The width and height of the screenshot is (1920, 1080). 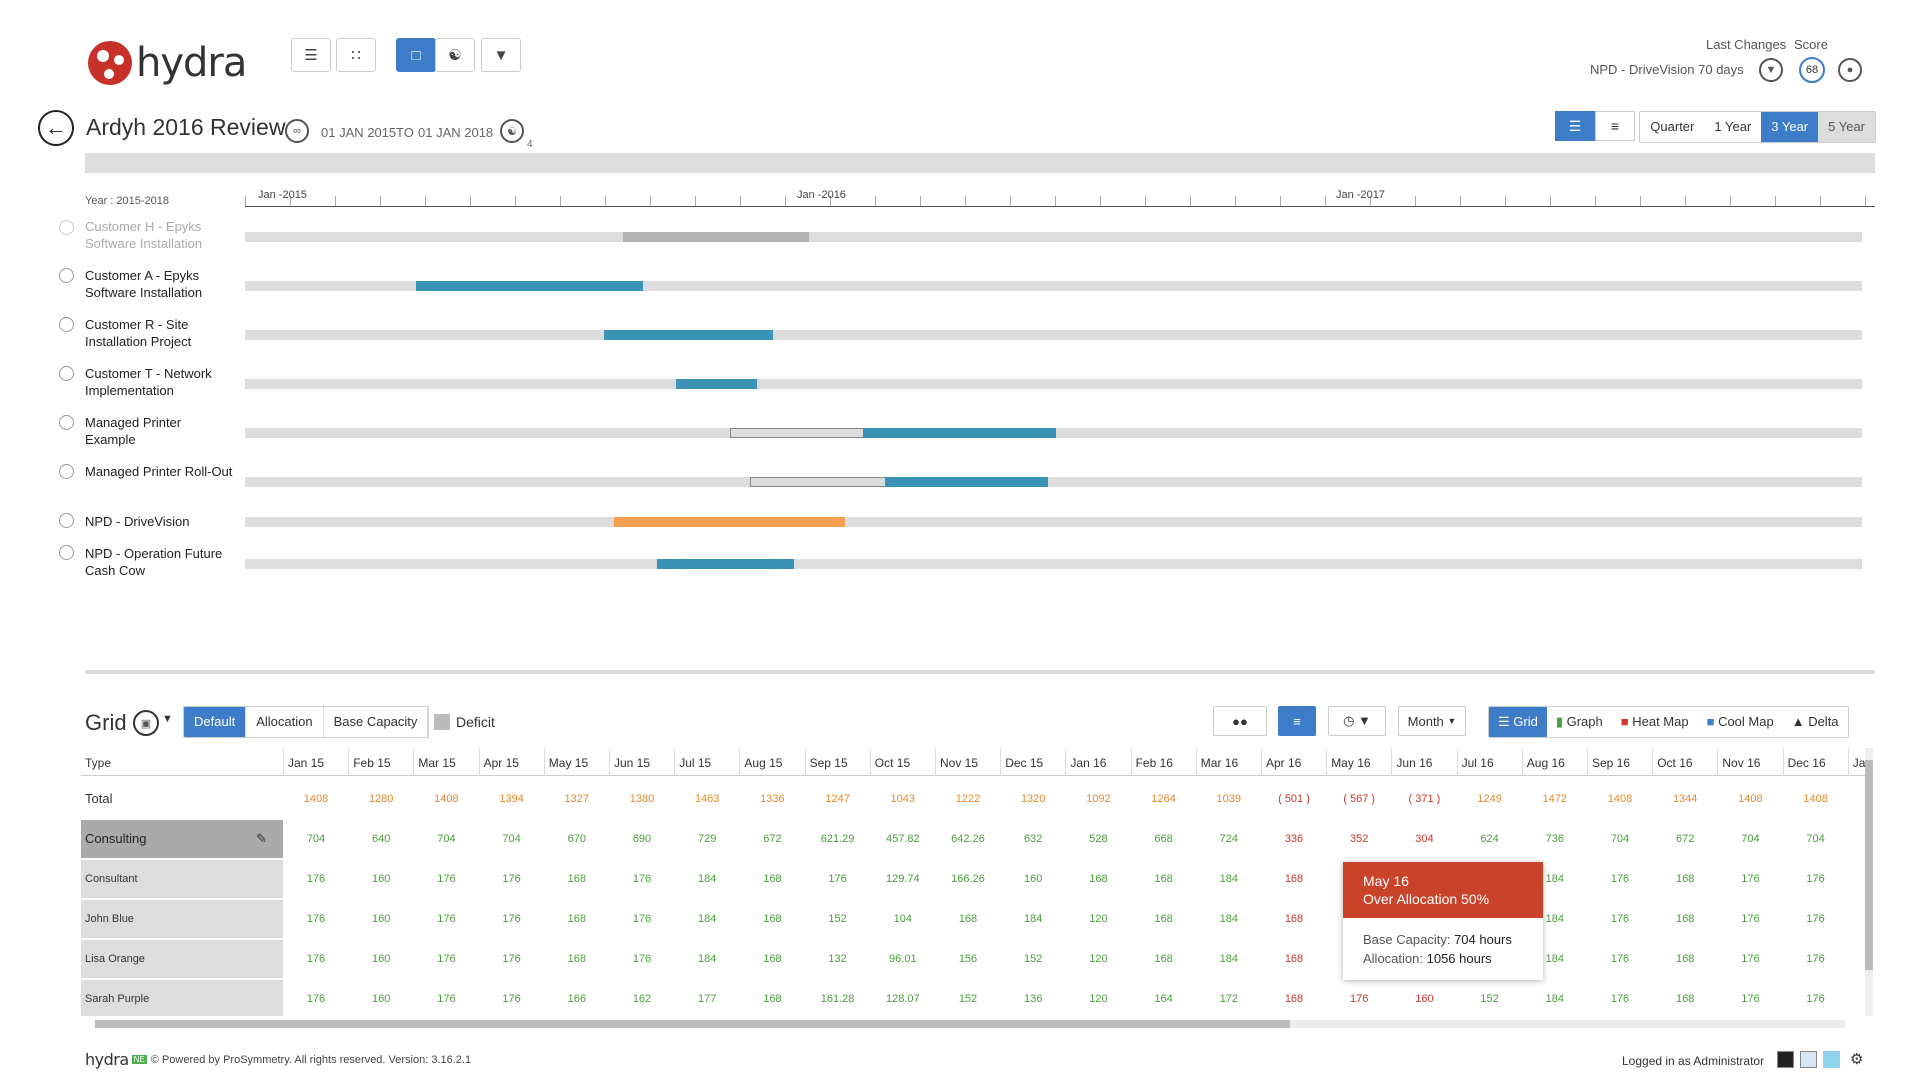 What do you see at coordinates (182, 959) in the screenshot?
I see `row-label: Lisa Orange` at bounding box center [182, 959].